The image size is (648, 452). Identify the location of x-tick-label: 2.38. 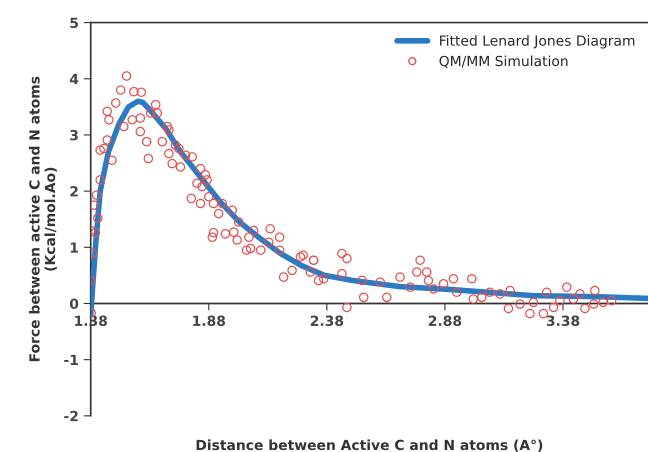
(327, 321).